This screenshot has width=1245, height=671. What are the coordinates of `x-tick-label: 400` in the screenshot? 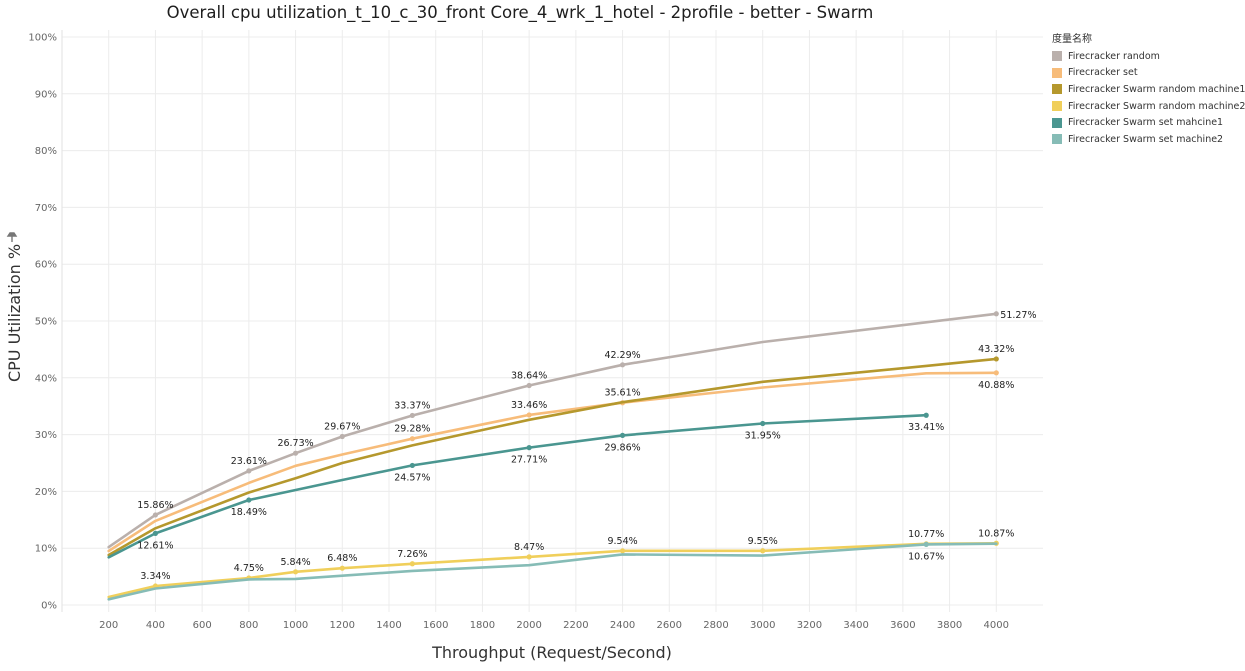 It's located at (155, 625).